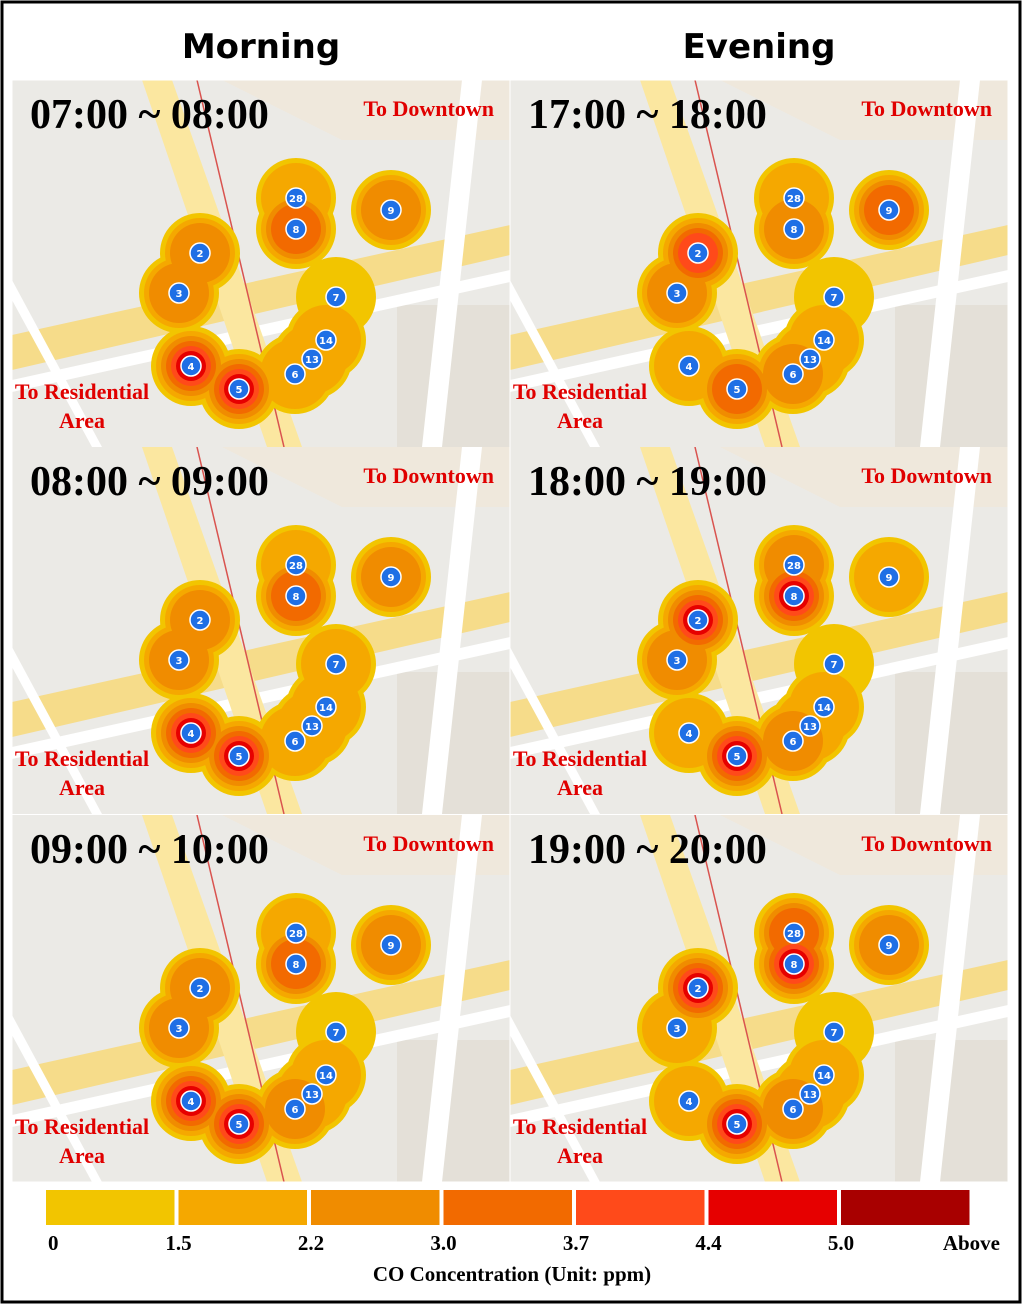 This screenshot has width=1024, height=1306. What do you see at coordinates (647, 850) in the screenshot?
I see `time-label: 19:00 ~ 20:00` at bounding box center [647, 850].